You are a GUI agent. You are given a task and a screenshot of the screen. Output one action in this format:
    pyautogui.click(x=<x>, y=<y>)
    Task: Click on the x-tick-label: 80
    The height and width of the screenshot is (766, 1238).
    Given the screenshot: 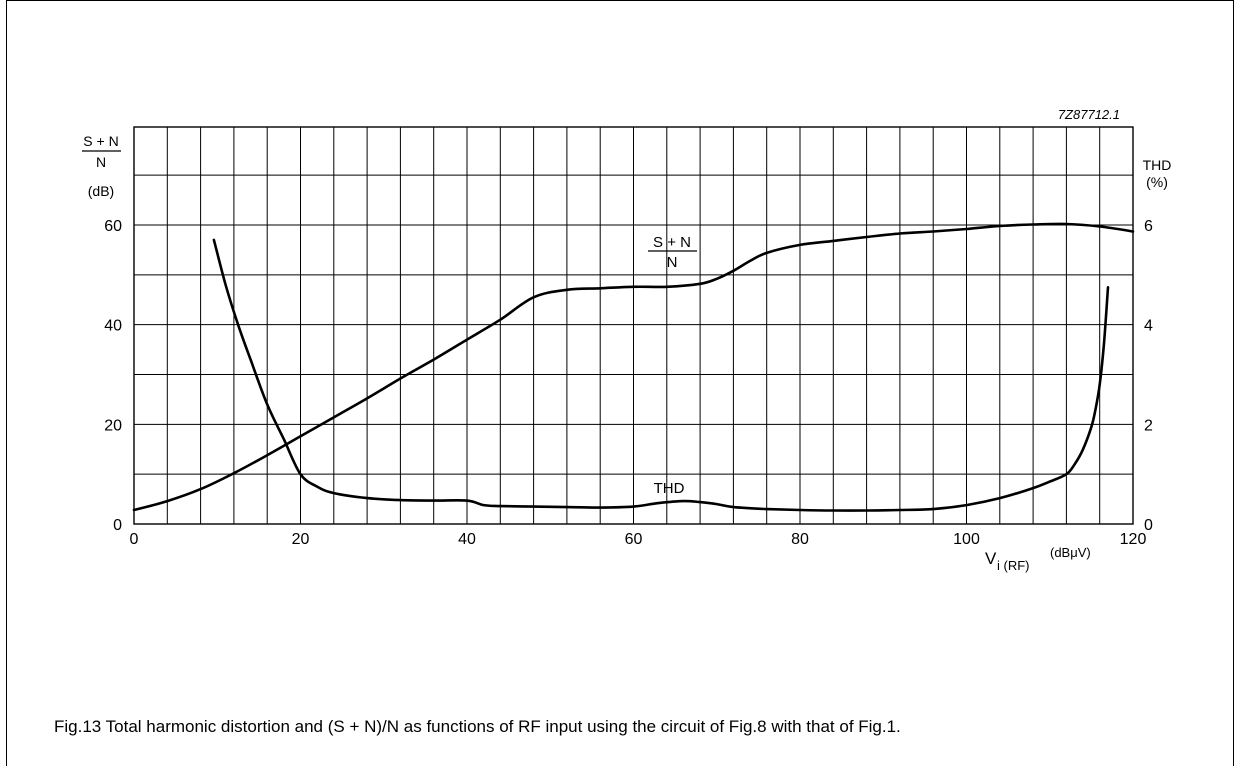 What is the action you would take?
    pyautogui.click(x=800, y=539)
    